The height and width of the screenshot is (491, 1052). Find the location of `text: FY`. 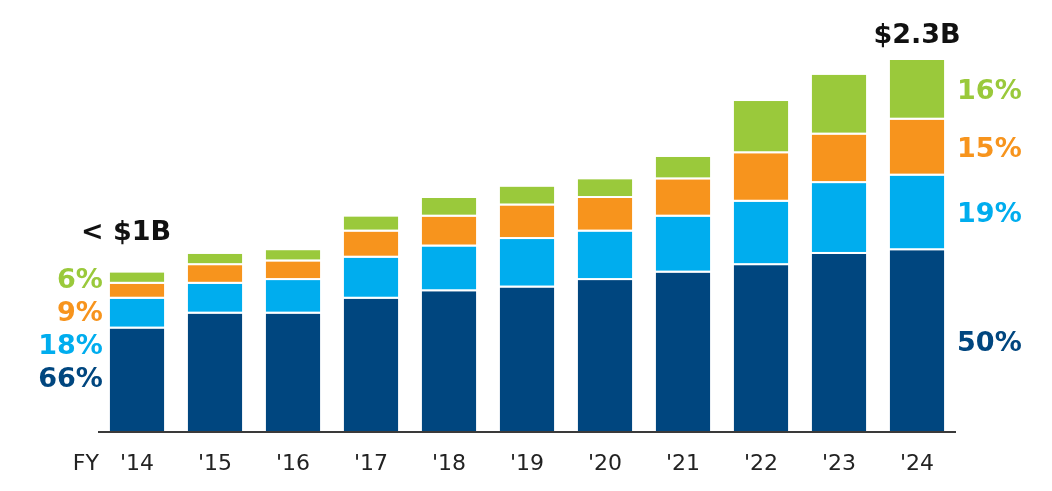

text: FY is located at coordinates (86, 462).